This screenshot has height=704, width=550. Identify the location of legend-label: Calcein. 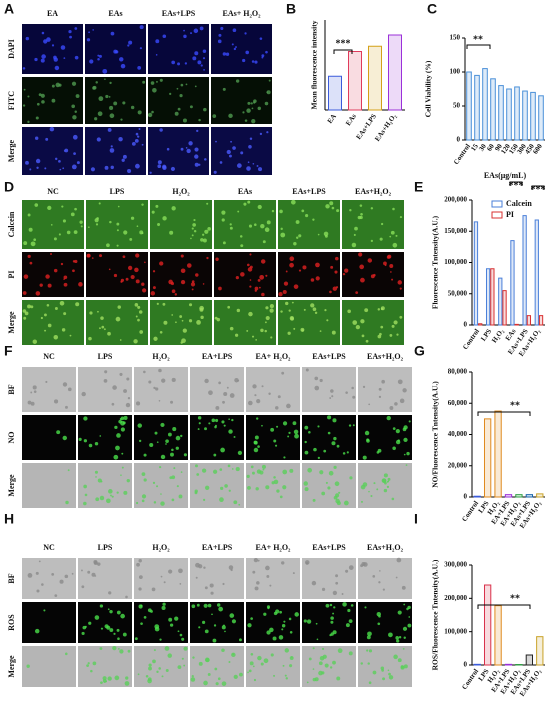
(519, 203).